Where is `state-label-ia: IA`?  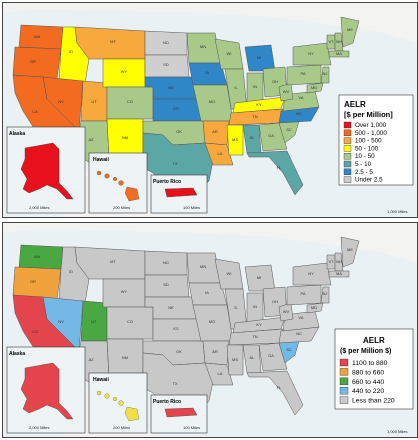 state-label-ia: IA is located at coordinates (207, 292).